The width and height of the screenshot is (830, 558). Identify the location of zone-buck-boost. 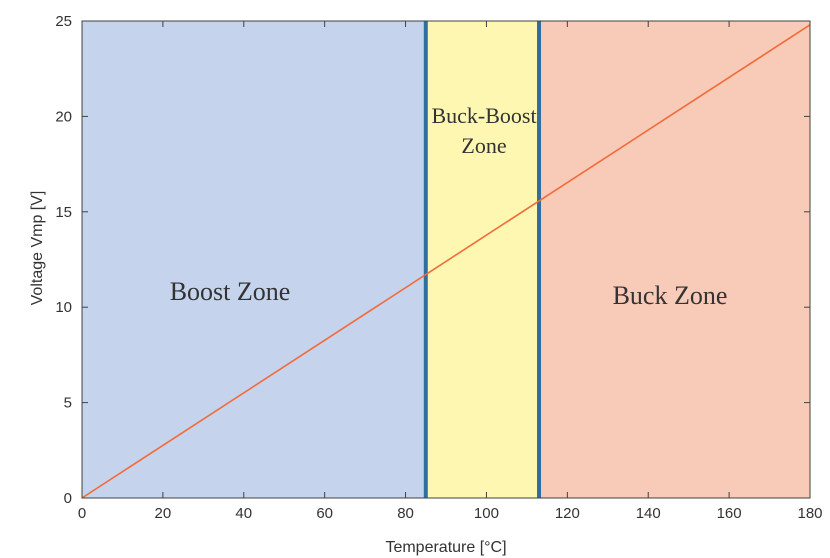
(482, 259).